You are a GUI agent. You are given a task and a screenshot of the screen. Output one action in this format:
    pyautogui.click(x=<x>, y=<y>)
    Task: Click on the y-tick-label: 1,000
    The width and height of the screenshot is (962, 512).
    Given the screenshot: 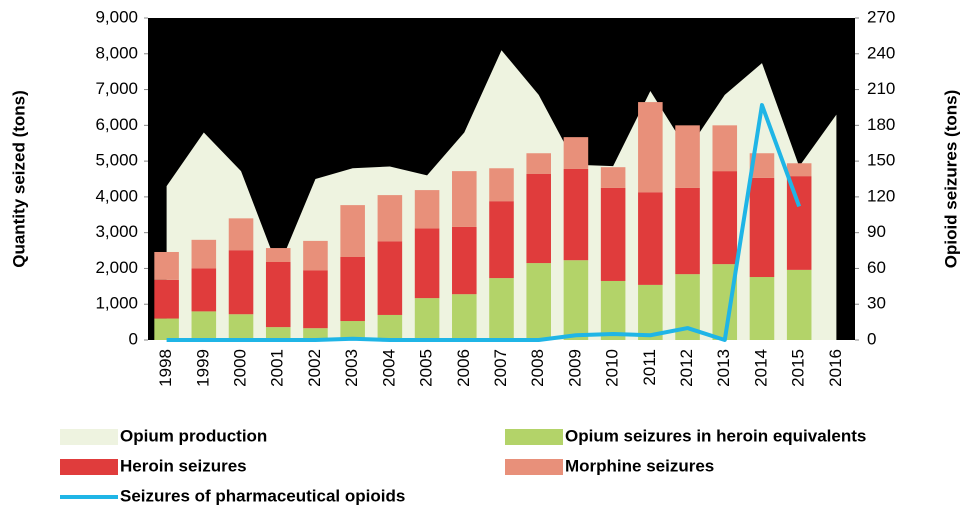 What is the action you would take?
    pyautogui.click(x=116, y=303)
    